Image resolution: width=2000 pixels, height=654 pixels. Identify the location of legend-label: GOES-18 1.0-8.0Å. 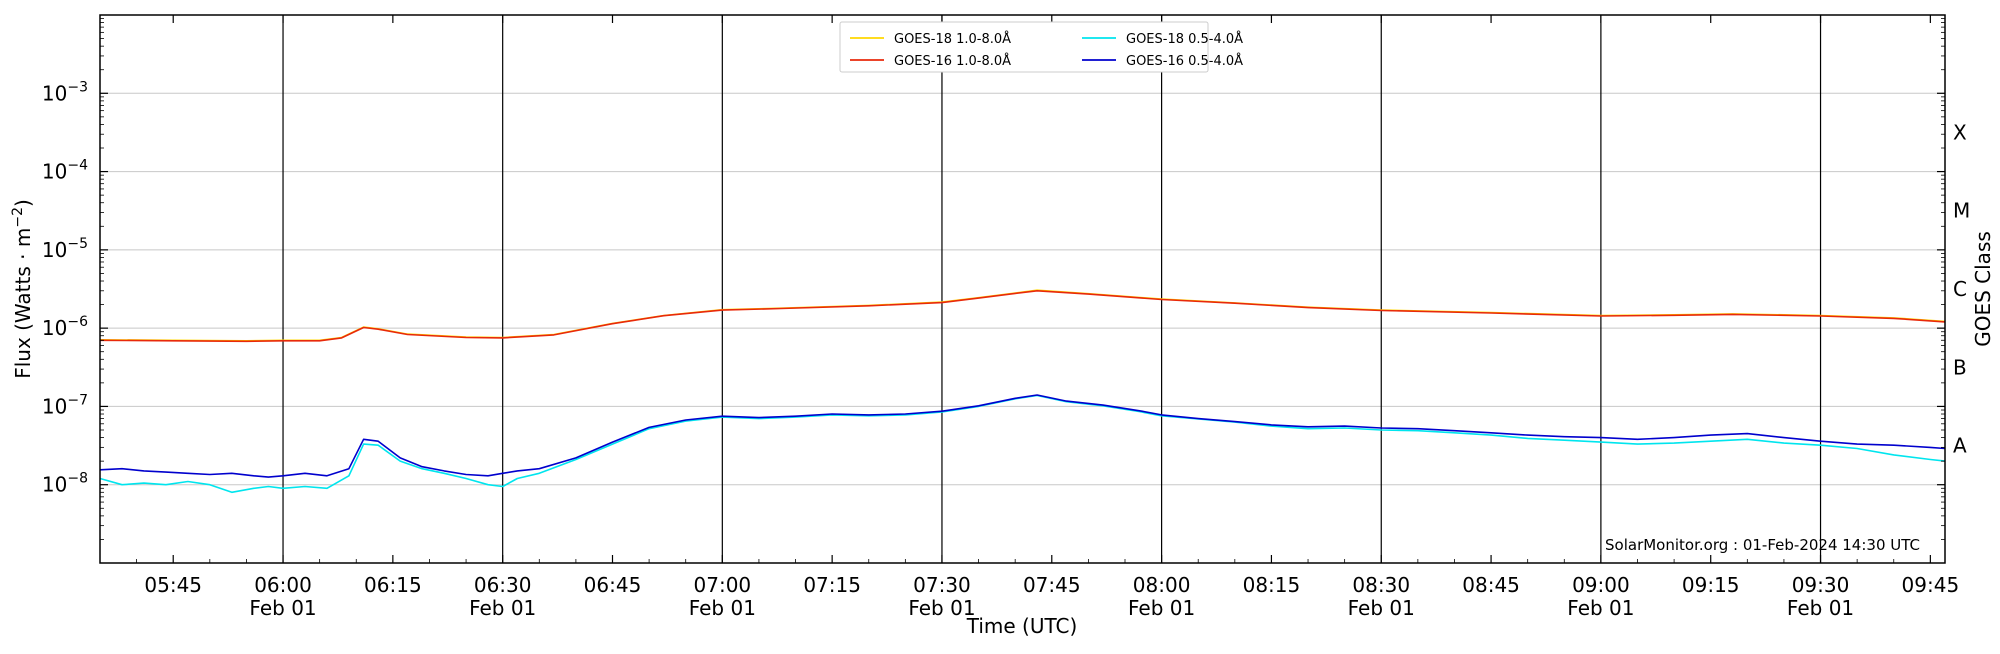
(952, 39).